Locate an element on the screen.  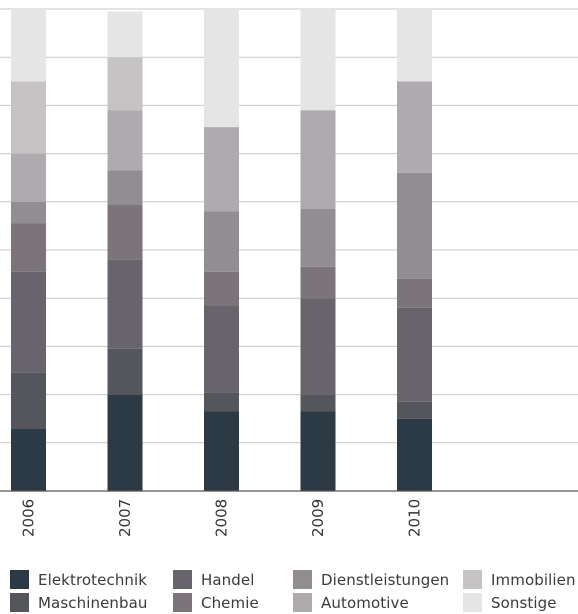
x-tick-label-2009: 2009 is located at coordinates (318, 518).